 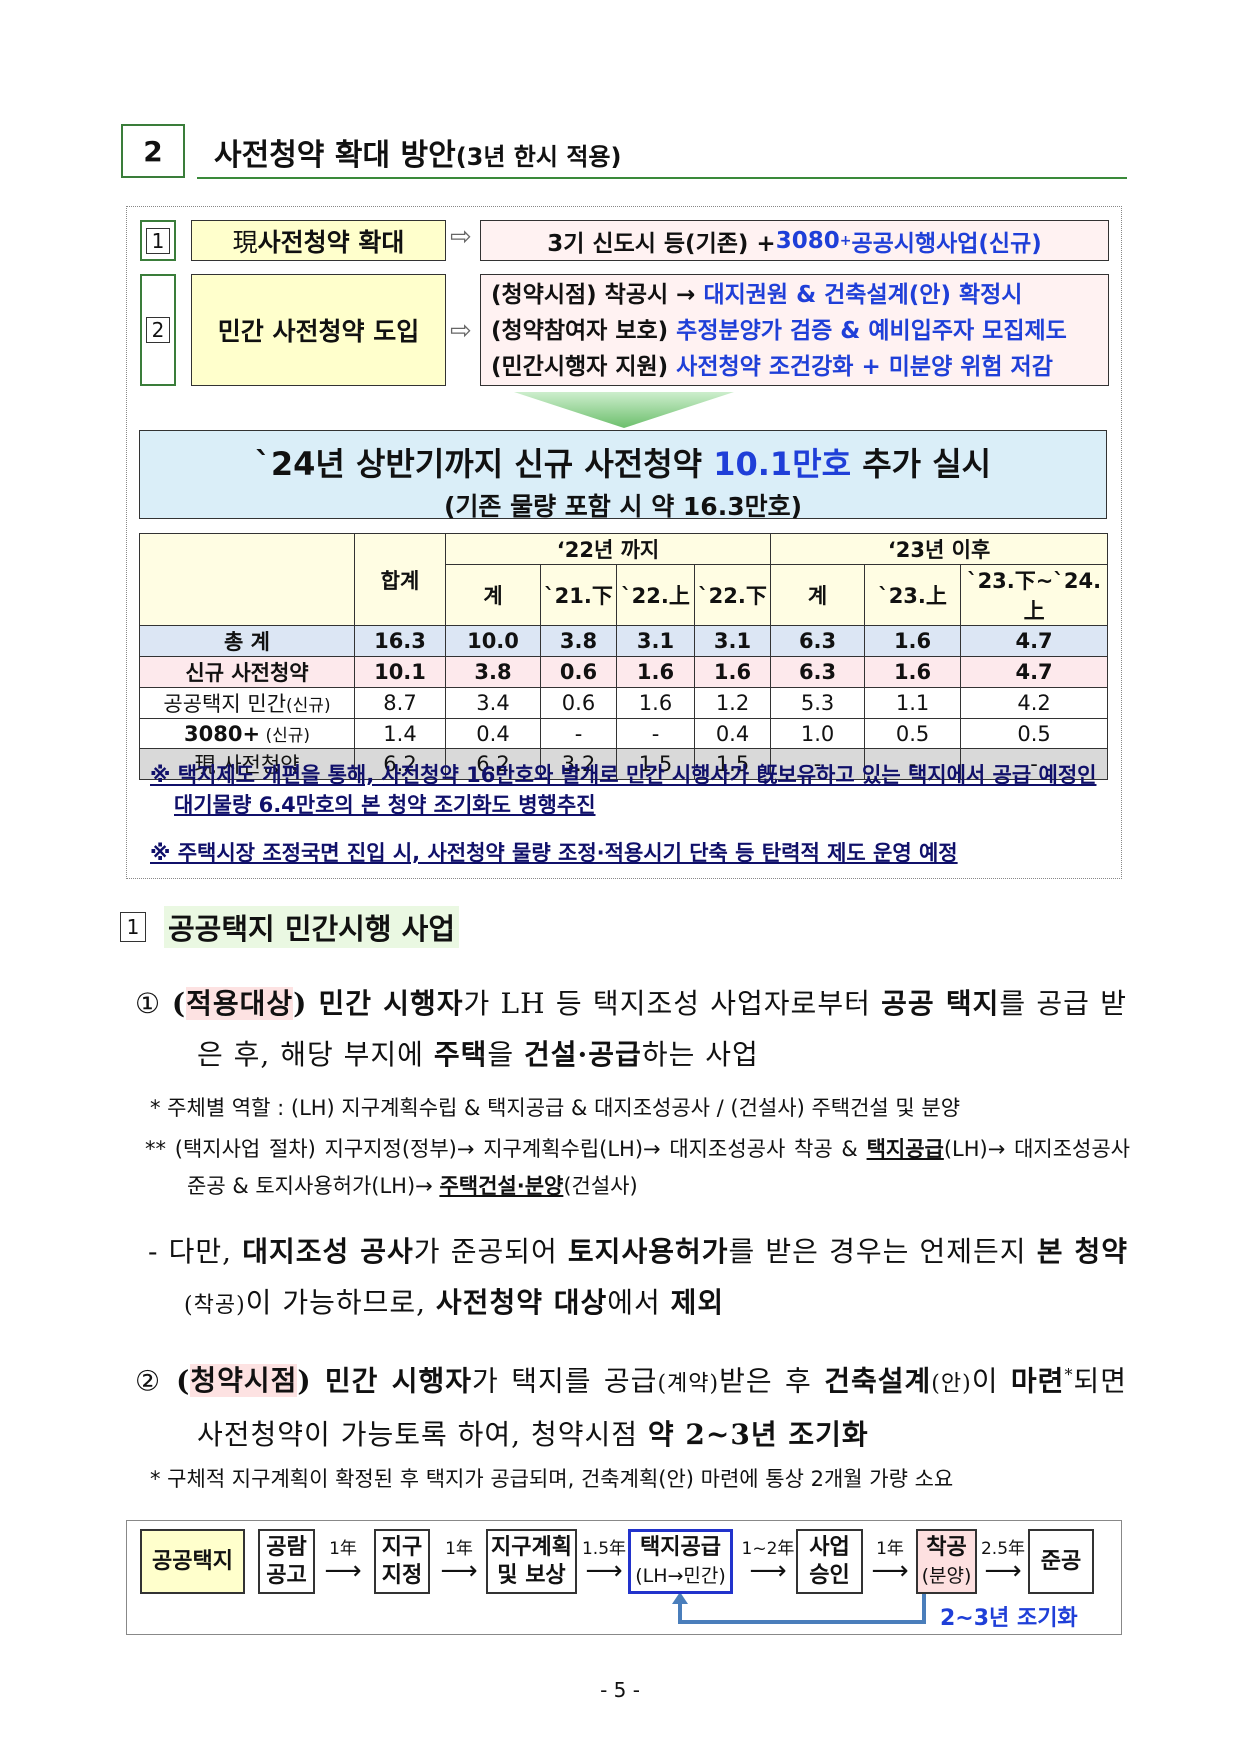 I want to click on flow-step-text: 공공택지, so click(x=192, y=1561).